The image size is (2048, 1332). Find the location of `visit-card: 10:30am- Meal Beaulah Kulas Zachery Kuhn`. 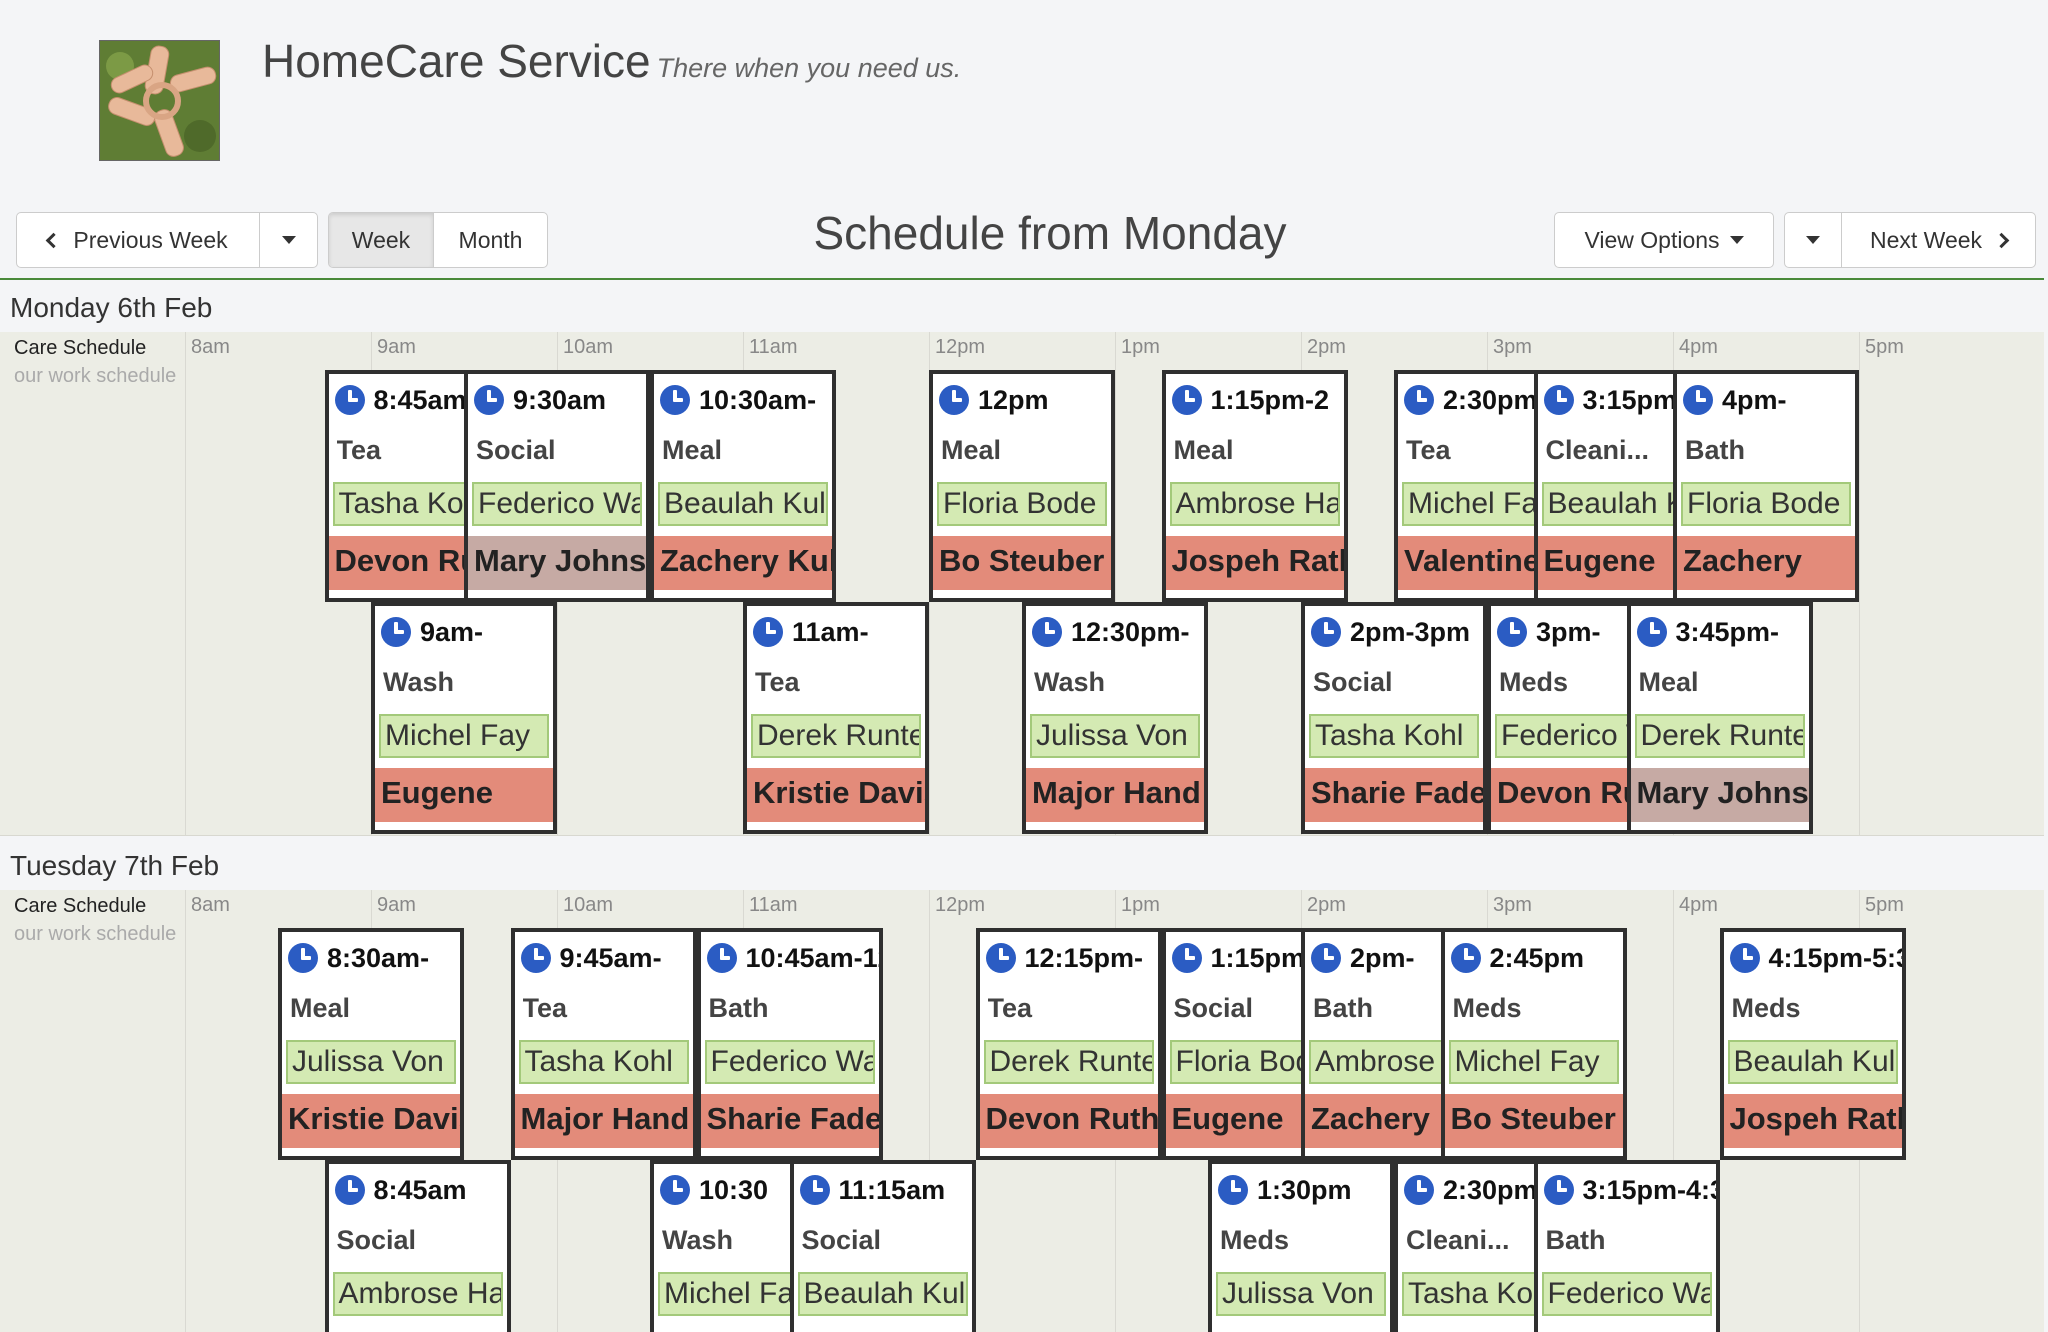

visit-card: 10:30am- Meal Beaulah Kulas Zachery Kuhn is located at coordinates (743, 486).